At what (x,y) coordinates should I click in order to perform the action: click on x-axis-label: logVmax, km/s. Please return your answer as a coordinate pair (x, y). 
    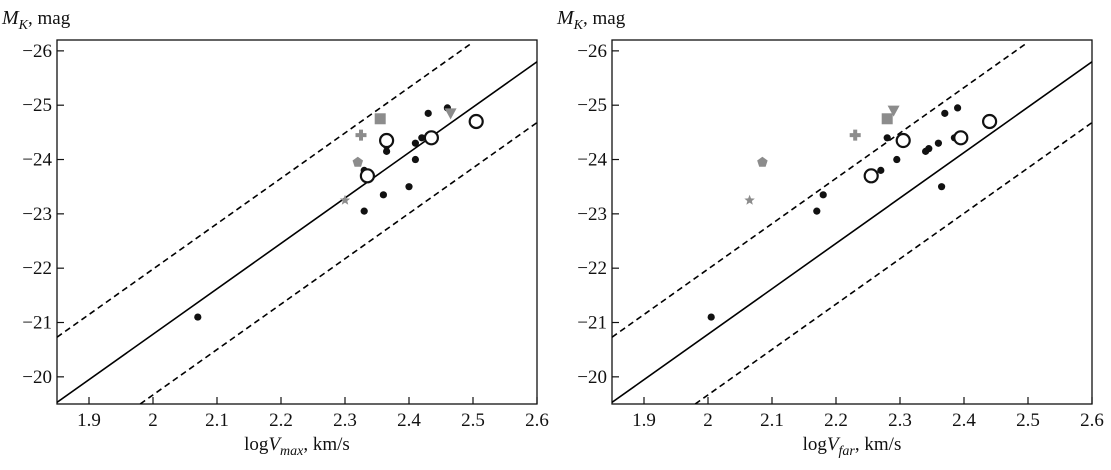
    Looking at the image, I should click on (297, 446).